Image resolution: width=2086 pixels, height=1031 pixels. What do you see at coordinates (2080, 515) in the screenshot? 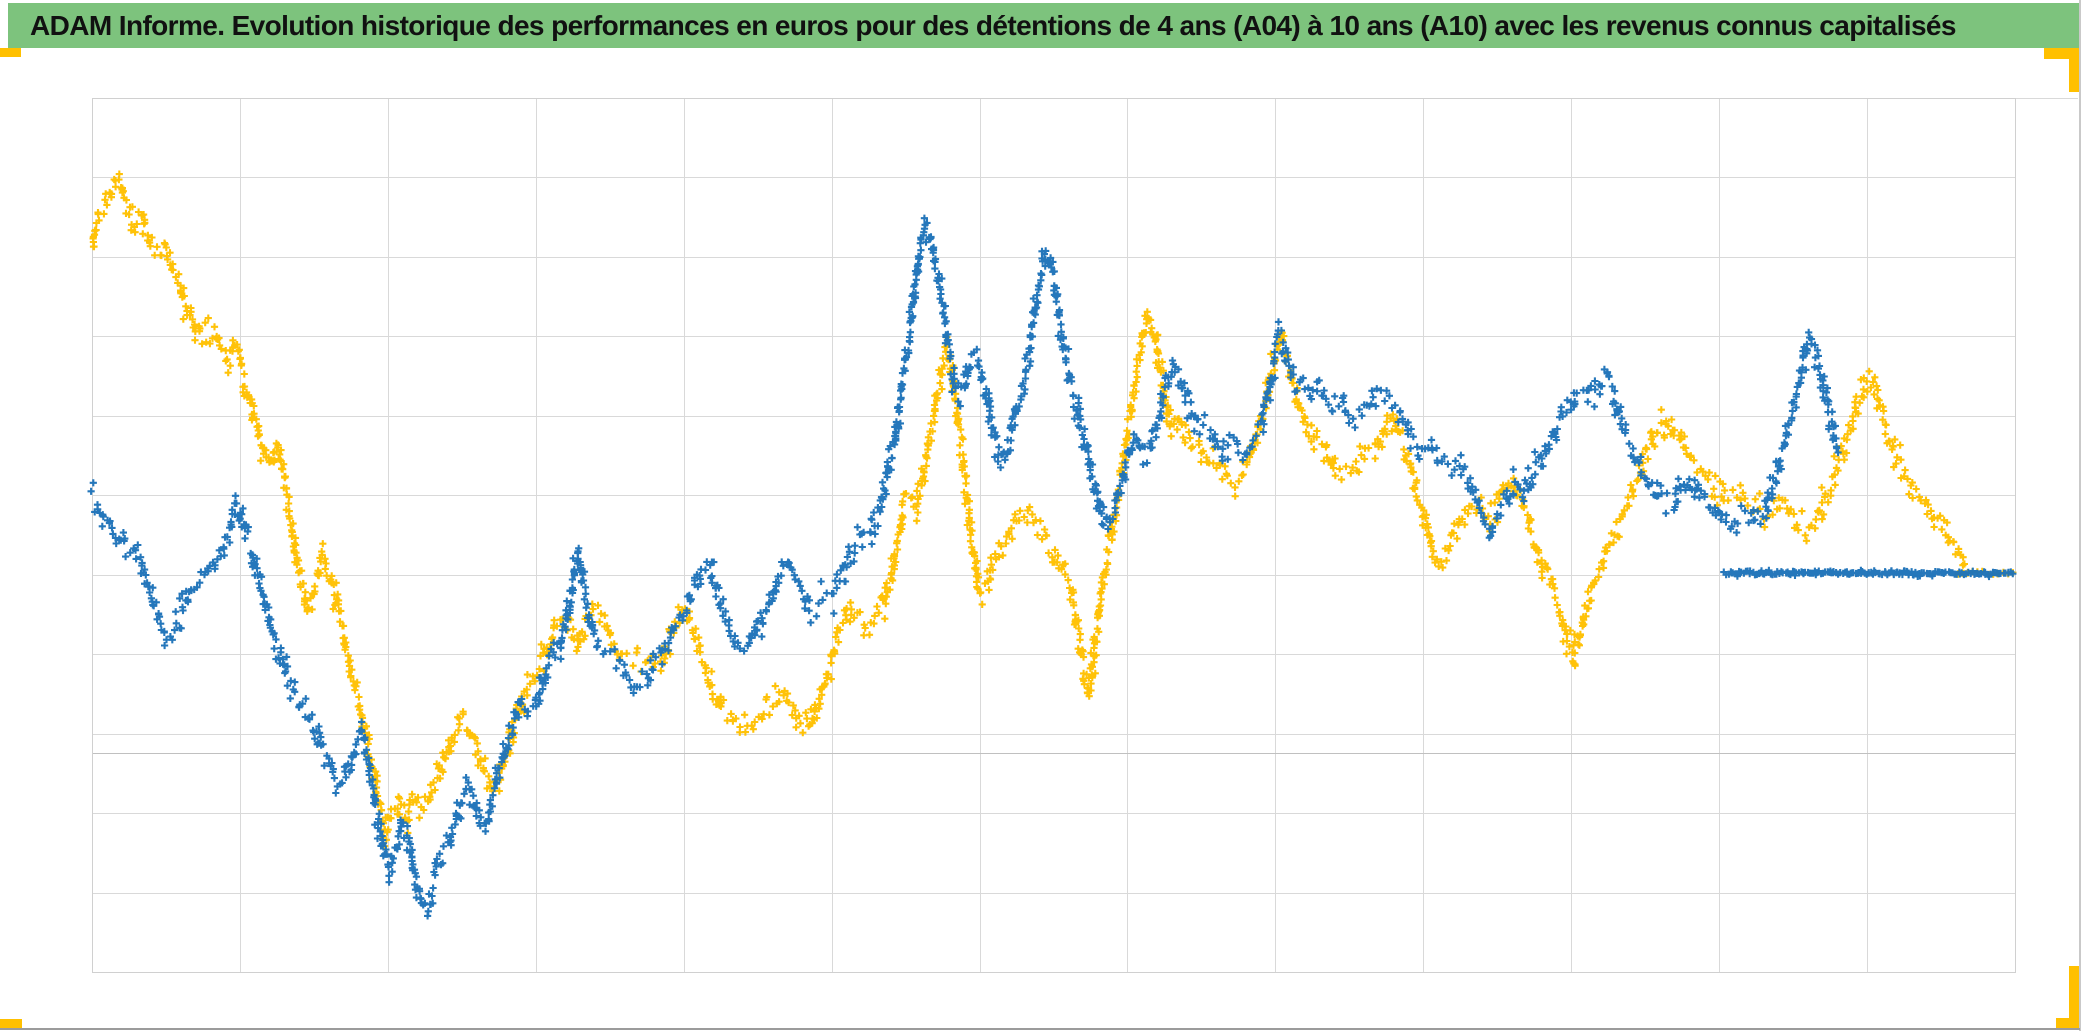
I see `screen-right-edge-line` at bounding box center [2080, 515].